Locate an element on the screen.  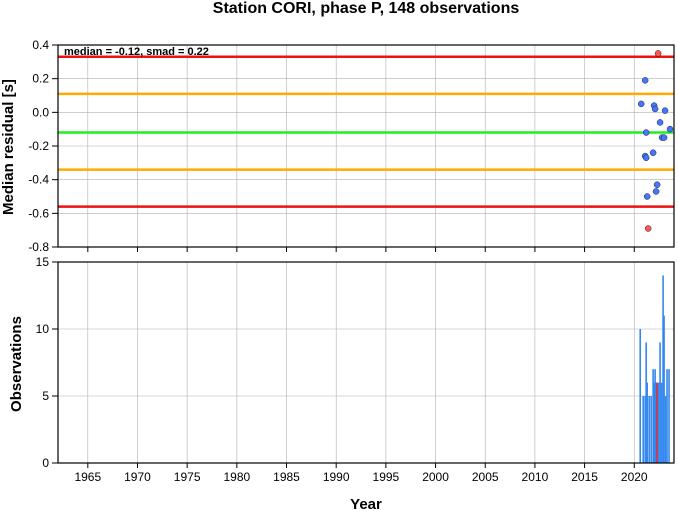
x-axis-label: Year is located at coordinates (366, 503).